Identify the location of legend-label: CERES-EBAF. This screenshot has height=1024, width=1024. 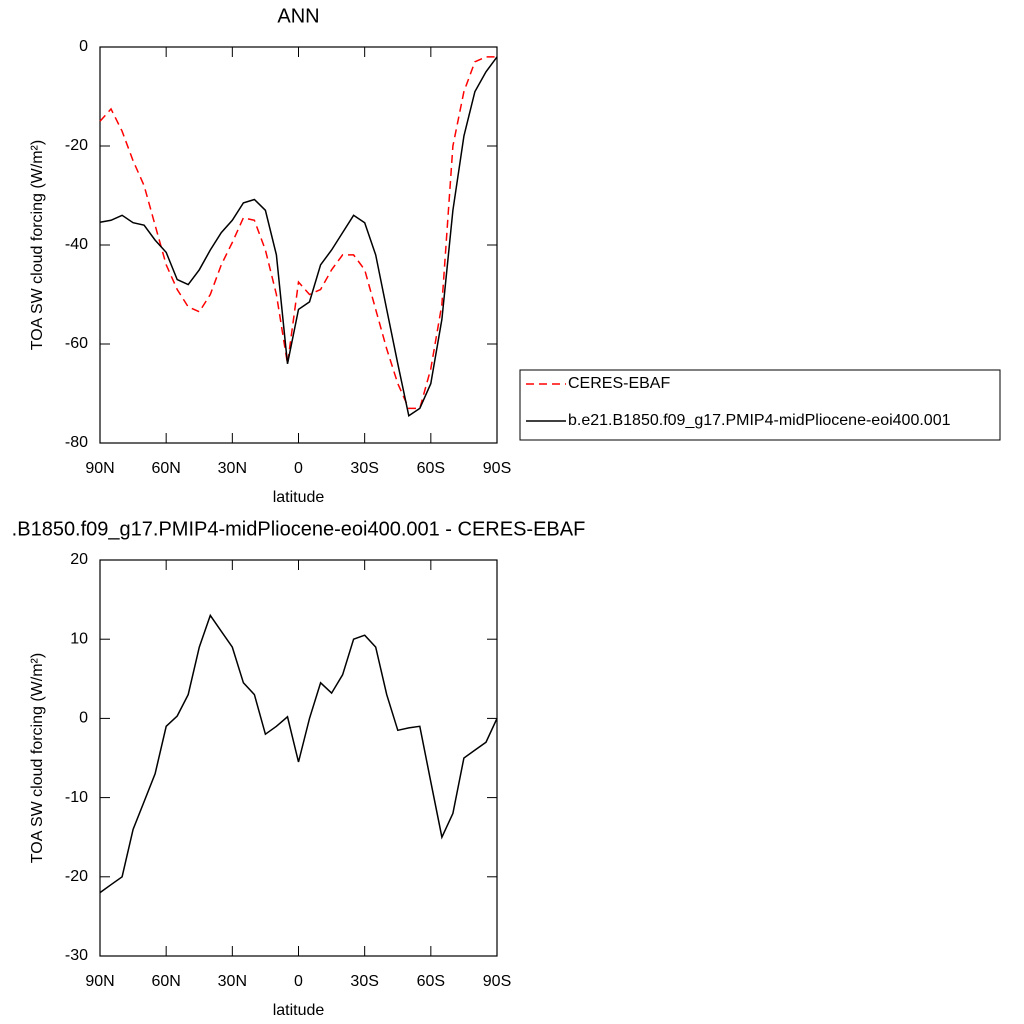
(619, 383).